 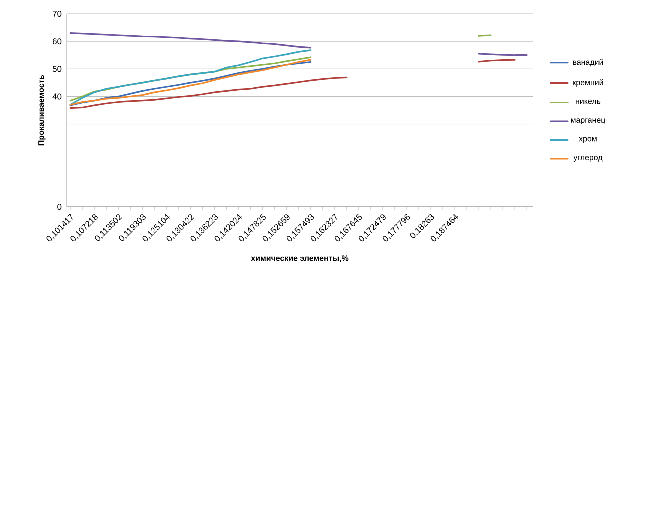 What do you see at coordinates (57, 97) in the screenshot?
I see `y-tick-label: 40` at bounding box center [57, 97].